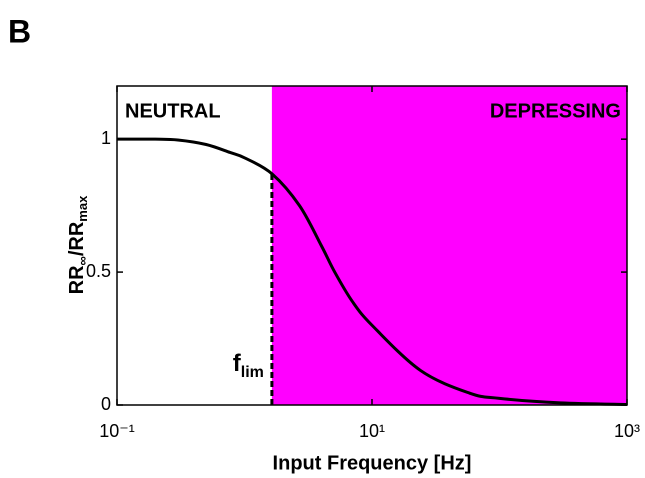 This screenshot has width=645, height=478. I want to click on y-label-part: /RR, so click(77, 238).